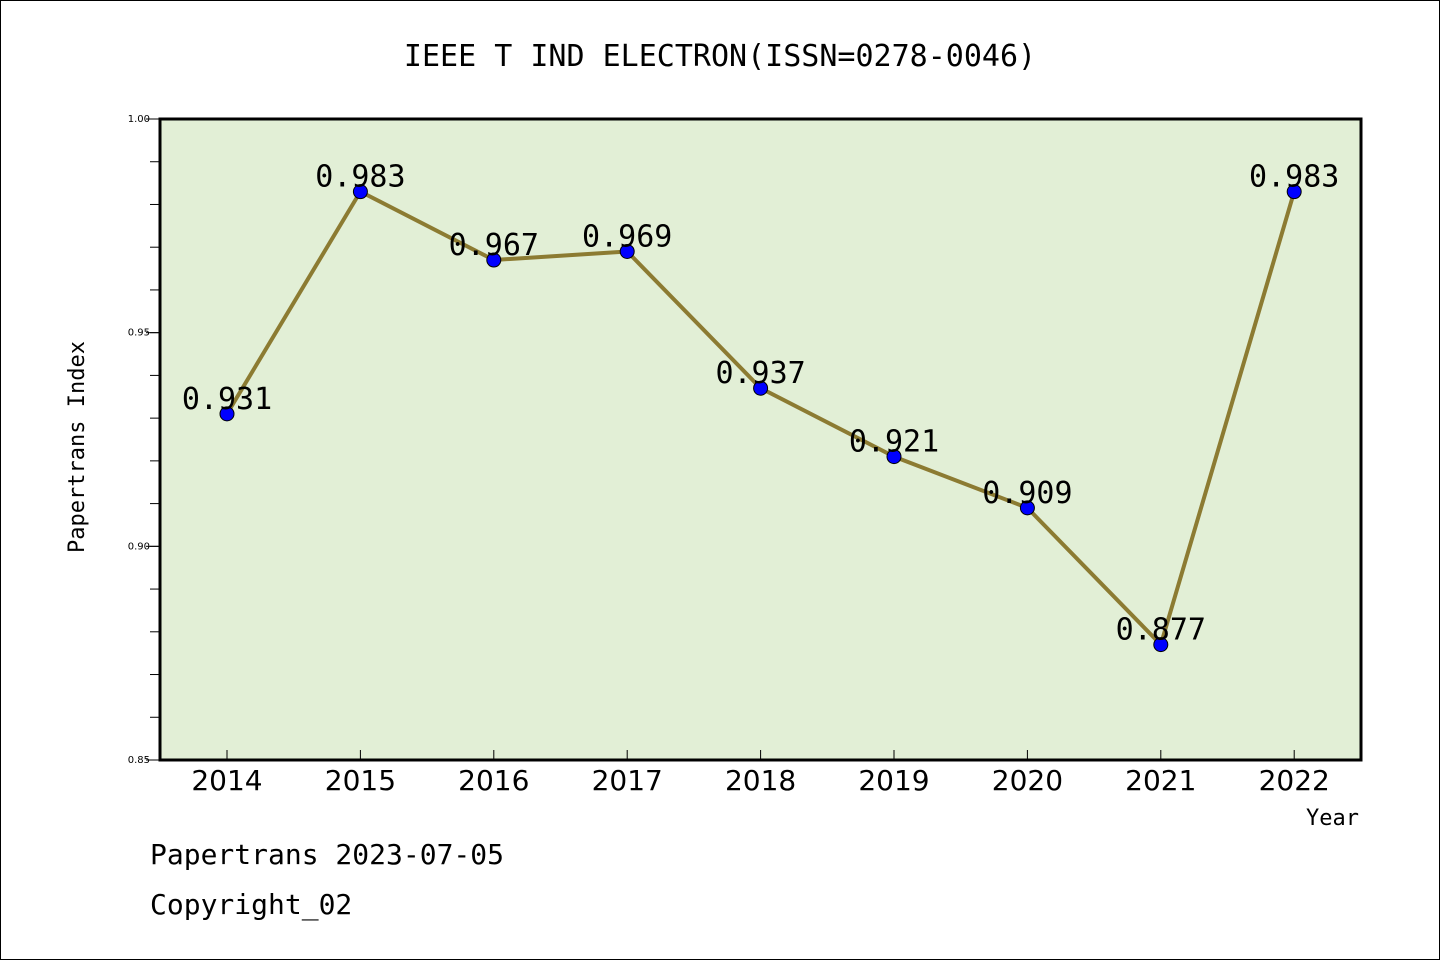  What do you see at coordinates (251, 905) in the screenshot?
I see `footer-copyright: Copyright_02` at bounding box center [251, 905].